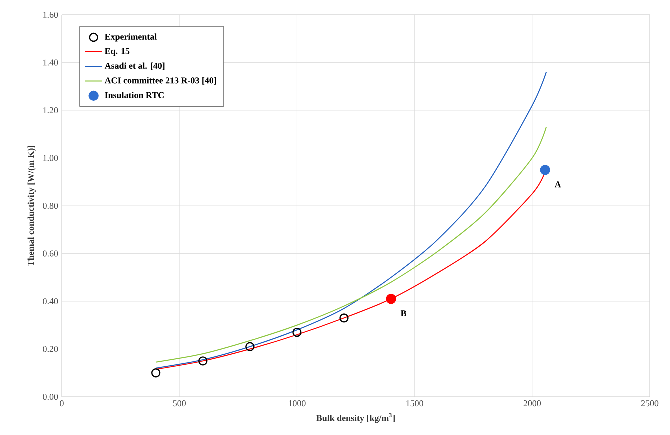  What do you see at coordinates (50, 301) in the screenshot?
I see `y-tick-label: 0.40` at bounding box center [50, 301].